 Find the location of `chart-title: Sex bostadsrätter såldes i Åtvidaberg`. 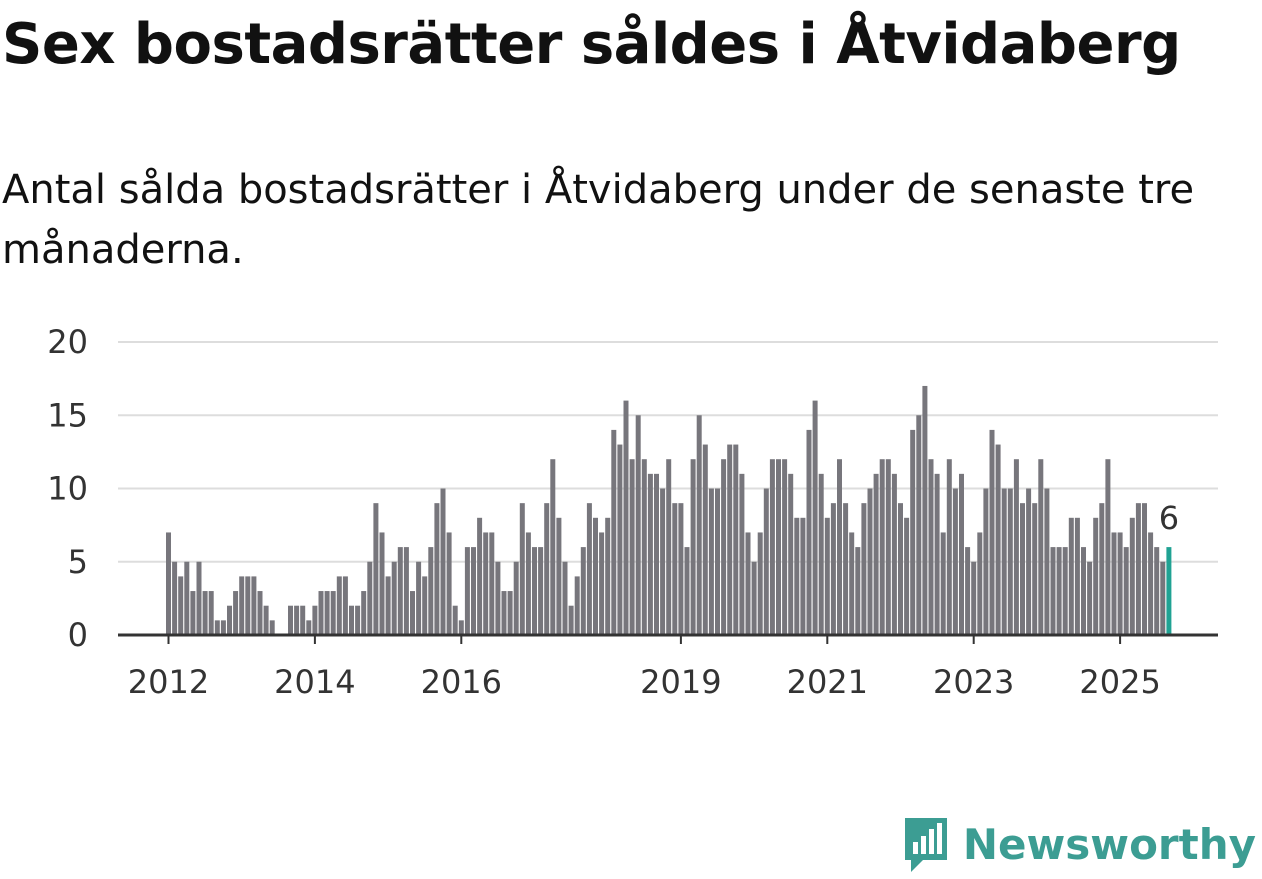

chart-title: Sex bostadsrätter såldes i Åtvidaberg is located at coordinates (591, 44).